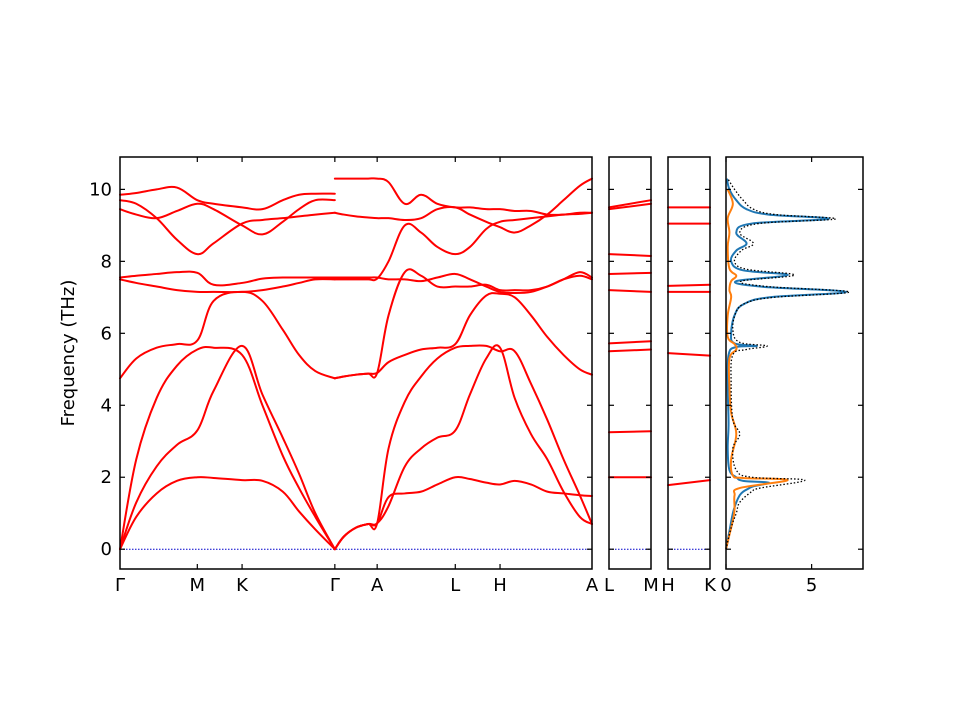 This screenshot has width=960, height=720. Describe the element at coordinates (463, 283) in the screenshot. I see `phonon-band-main-s1-b5` at that location.